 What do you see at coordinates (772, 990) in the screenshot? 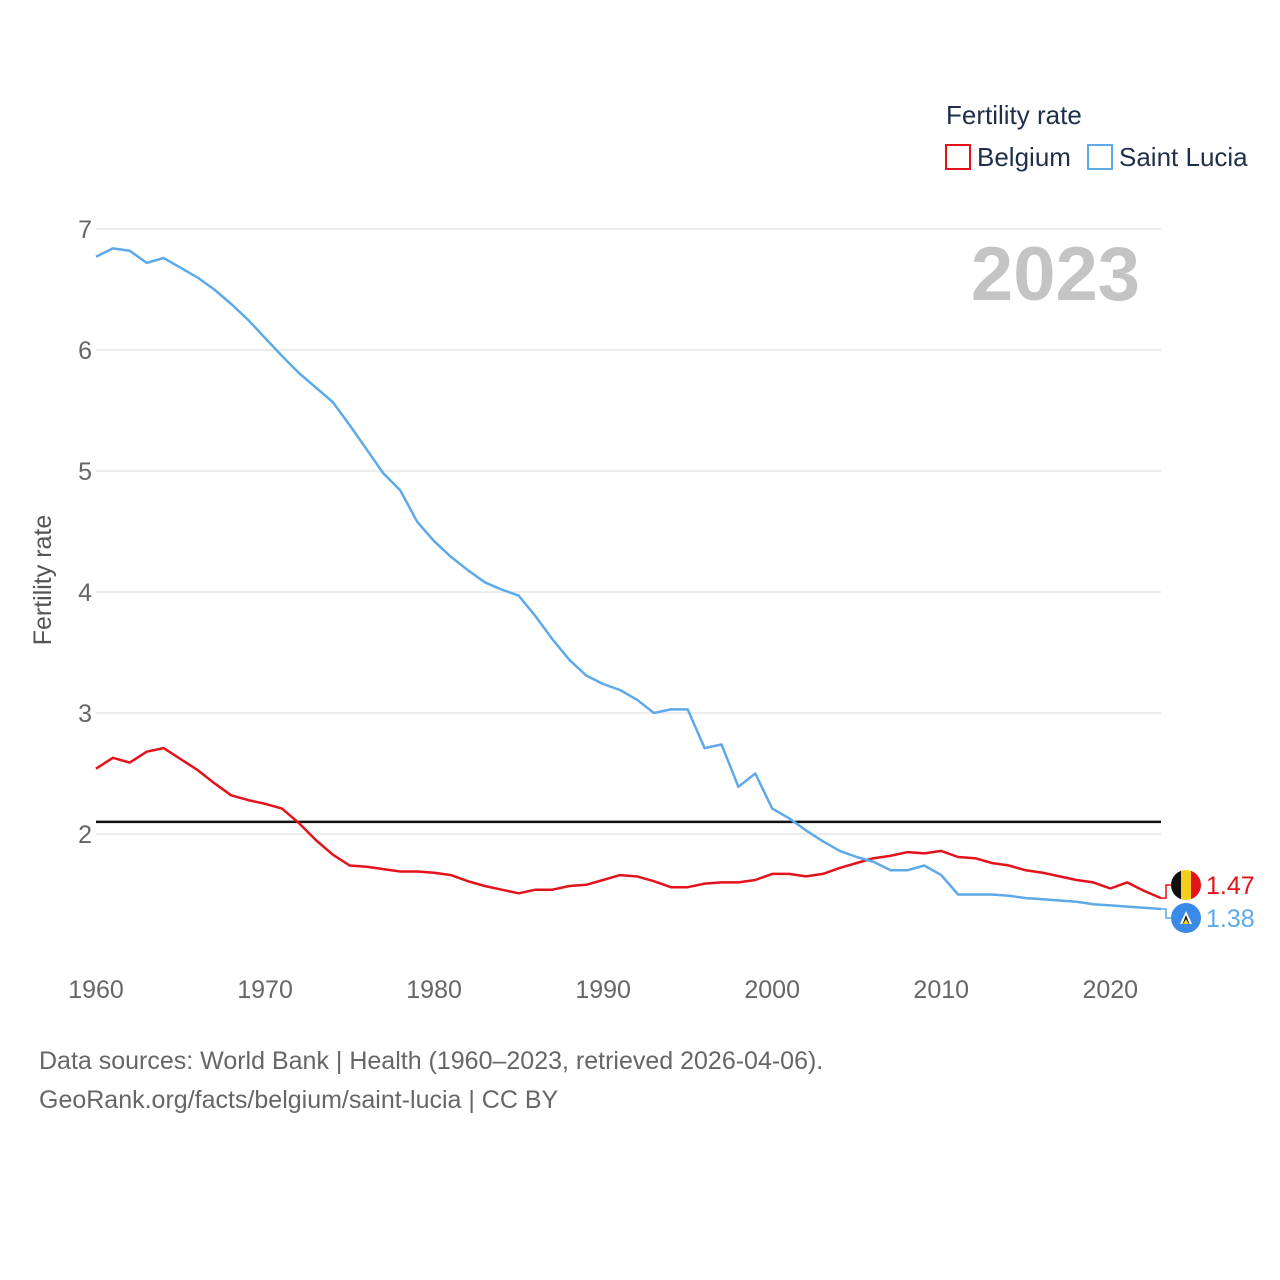
I see `x-tick-label: 2000` at bounding box center [772, 990].